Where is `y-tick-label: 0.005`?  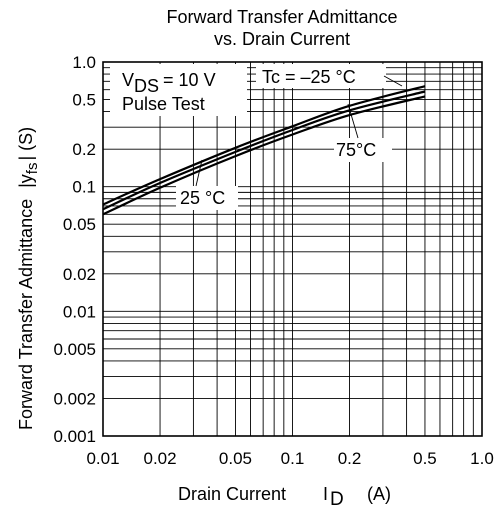 y-tick-label: 0.005 is located at coordinates (74, 349).